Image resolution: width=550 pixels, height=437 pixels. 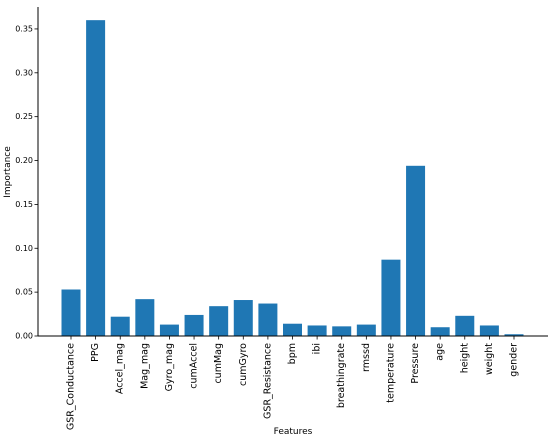 I want to click on x-tick-label: gender, so click(x=514, y=360).